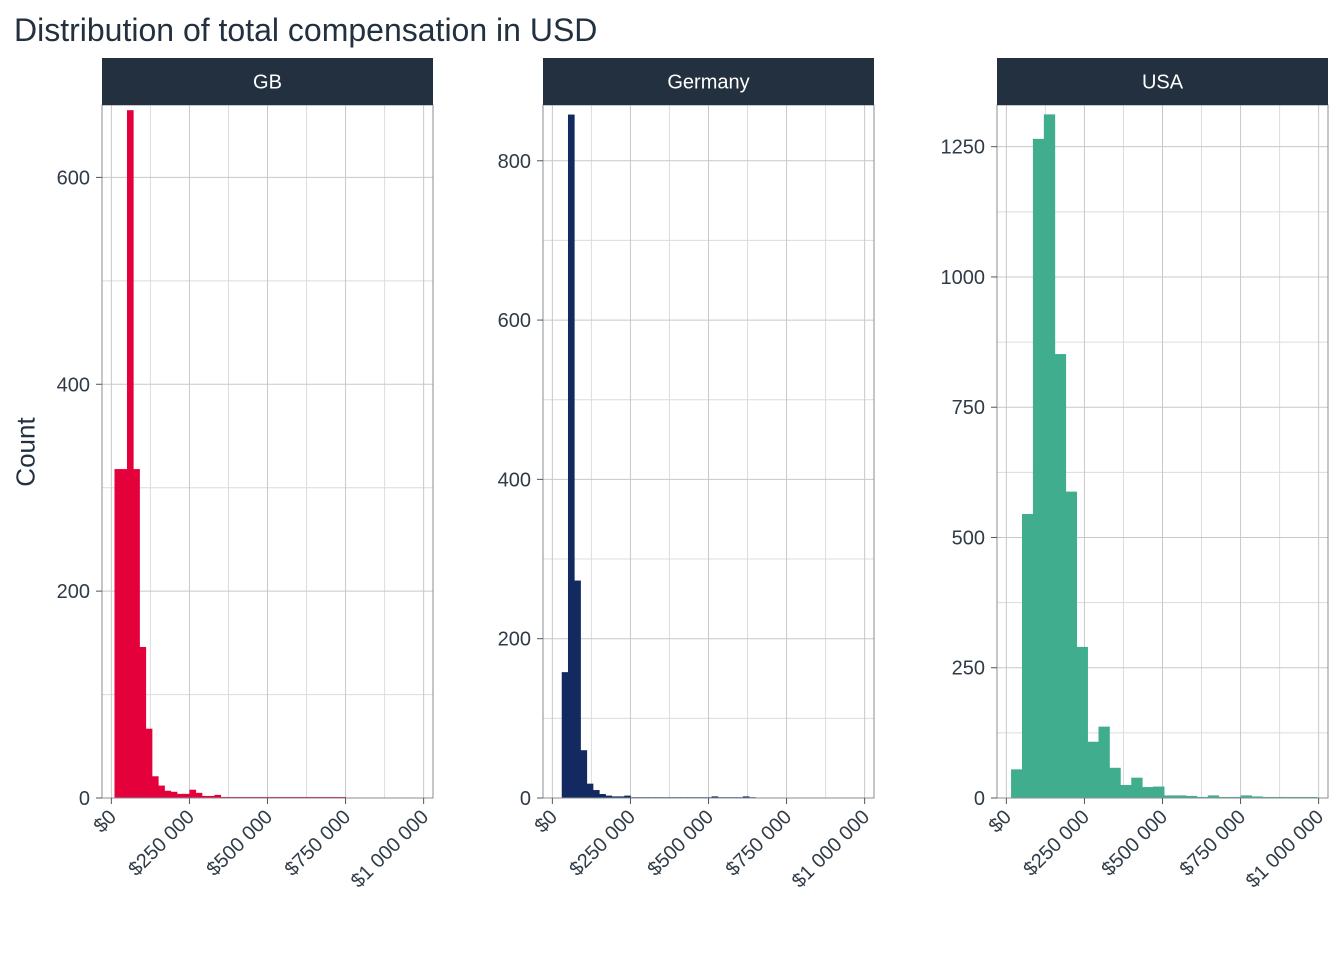  Describe the element at coordinates (1163, 83) in the screenshot. I see `panel-strip-label: USA` at that location.